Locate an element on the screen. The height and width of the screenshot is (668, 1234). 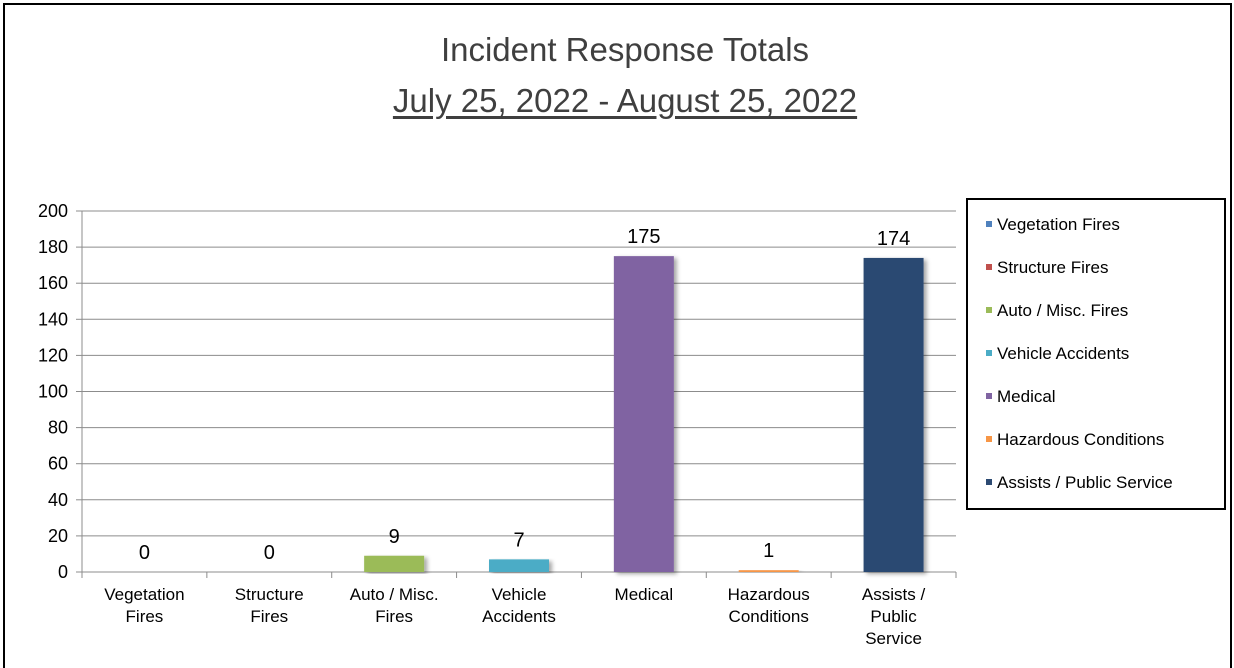
y-tick-label: 20 is located at coordinates (58, 536).